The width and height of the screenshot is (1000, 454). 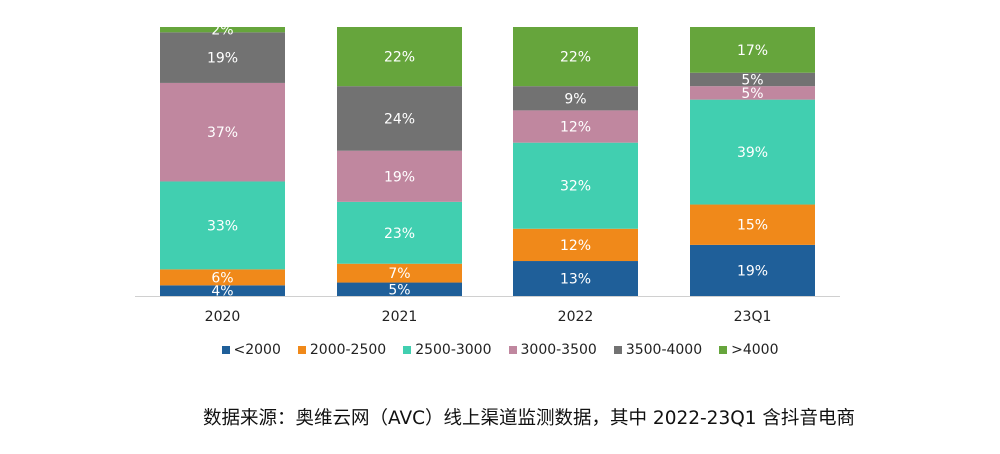 I want to click on legend-label: 2500-3000, so click(x=453, y=350).